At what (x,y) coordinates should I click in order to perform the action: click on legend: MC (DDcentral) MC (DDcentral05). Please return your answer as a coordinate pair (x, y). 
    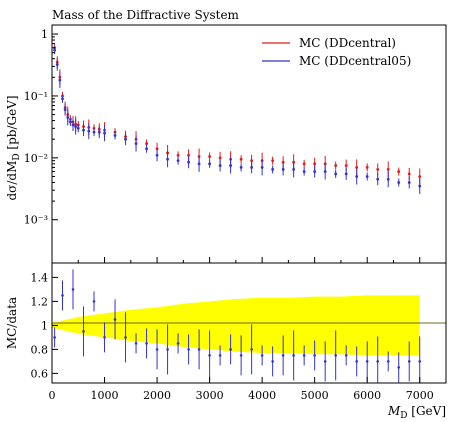
    Looking at the image, I should click on (336, 52).